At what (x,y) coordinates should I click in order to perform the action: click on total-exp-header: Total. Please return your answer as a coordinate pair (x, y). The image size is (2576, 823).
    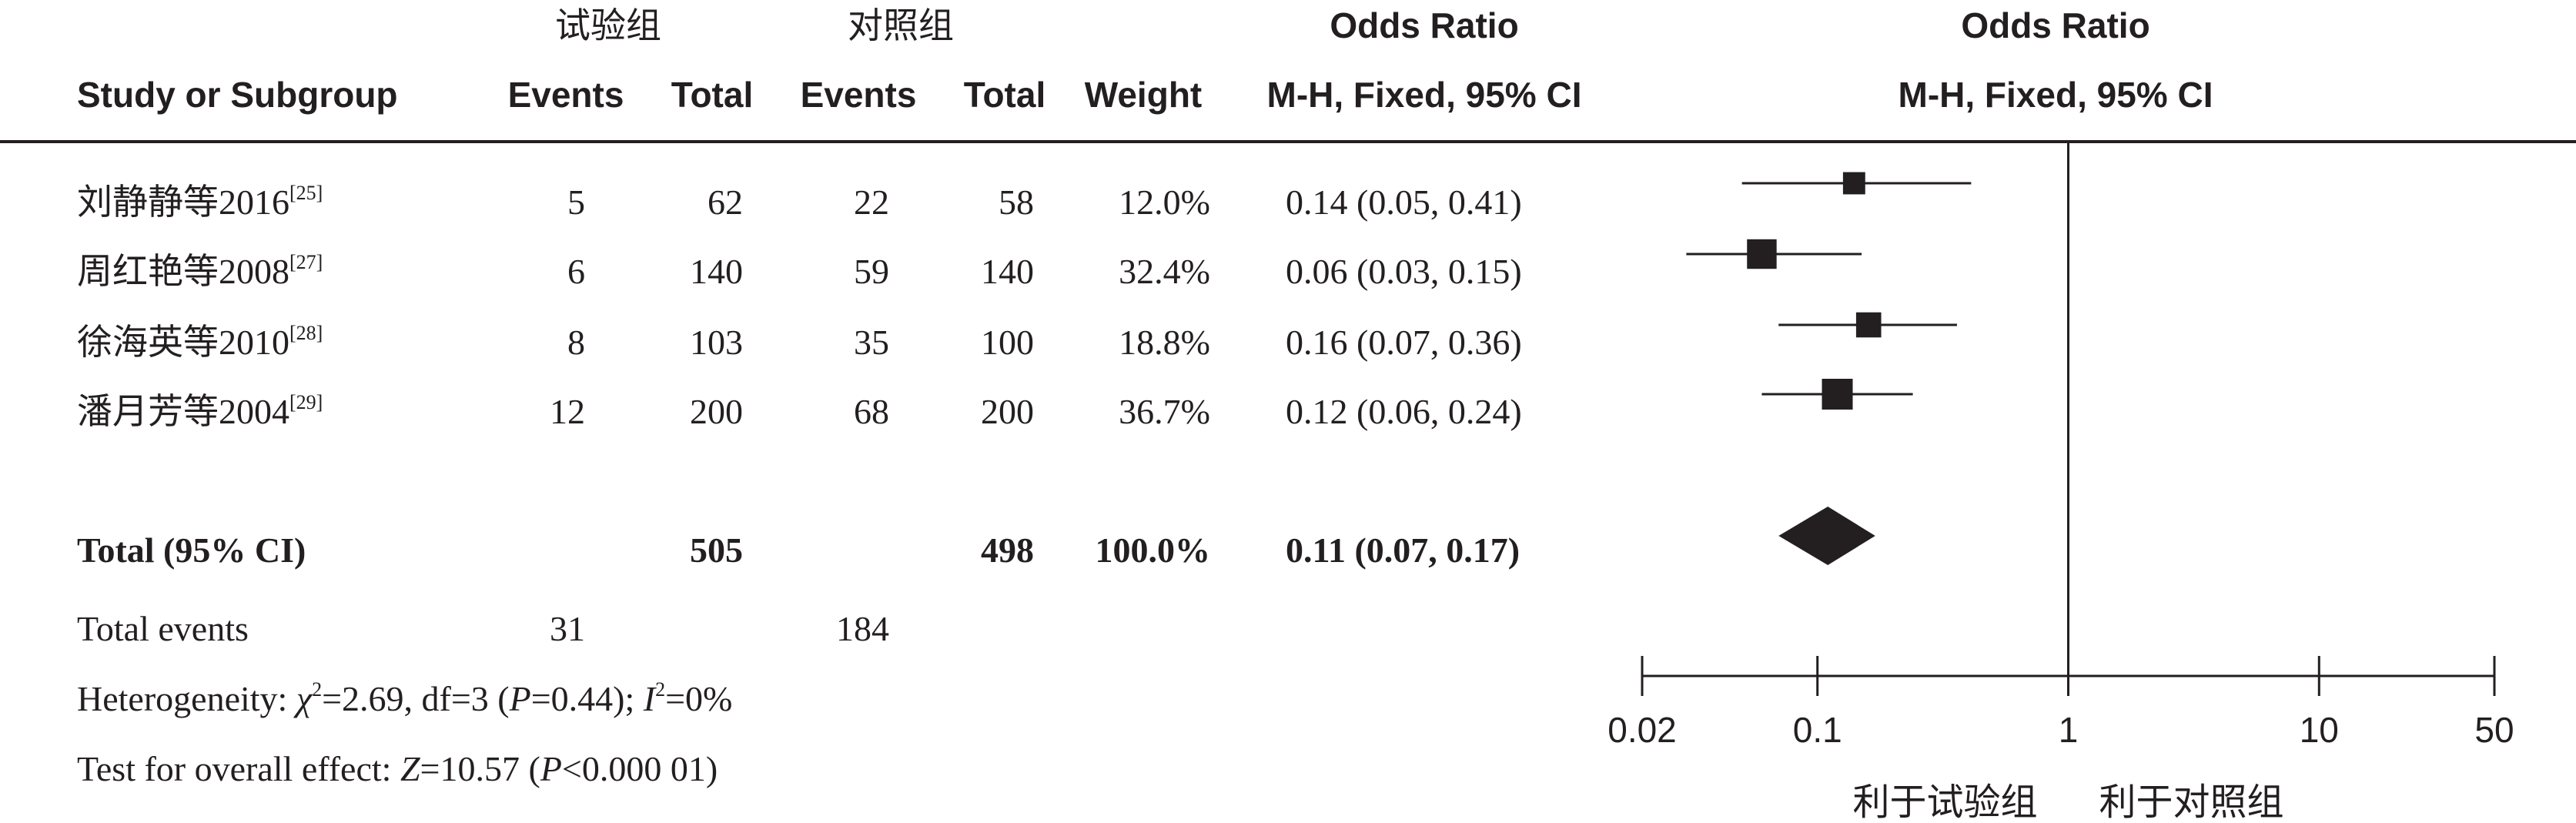
    Looking at the image, I should click on (713, 95).